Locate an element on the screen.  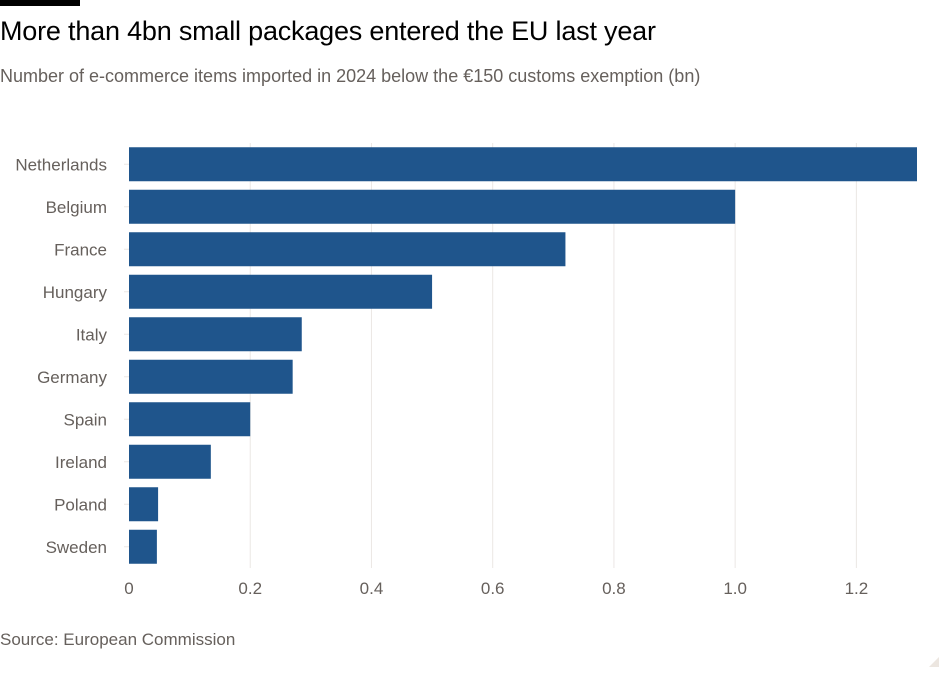
bar-germany is located at coordinates (211, 376).